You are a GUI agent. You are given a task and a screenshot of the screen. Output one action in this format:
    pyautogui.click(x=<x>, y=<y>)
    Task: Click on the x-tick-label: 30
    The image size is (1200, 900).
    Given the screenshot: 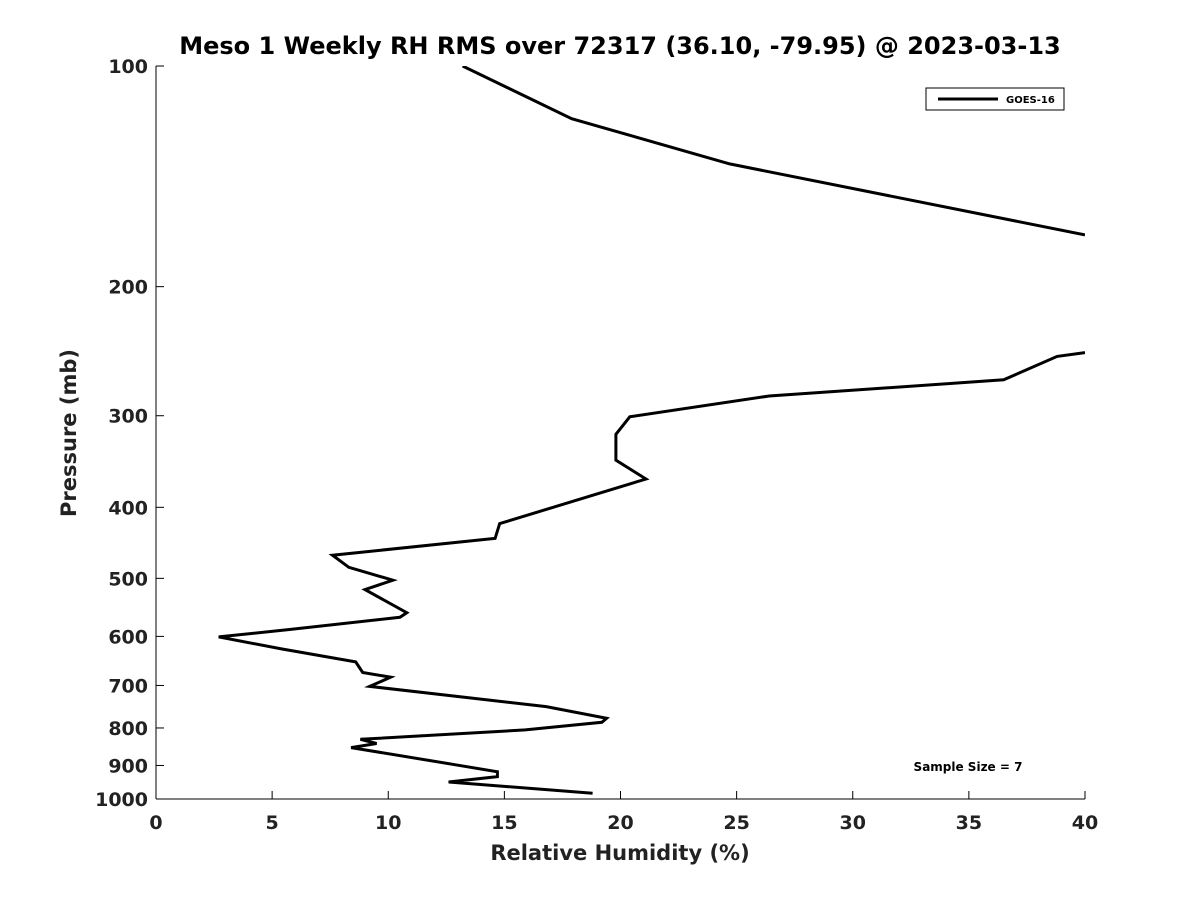 What is the action you would take?
    pyautogui.click(x=853, y=823)
    